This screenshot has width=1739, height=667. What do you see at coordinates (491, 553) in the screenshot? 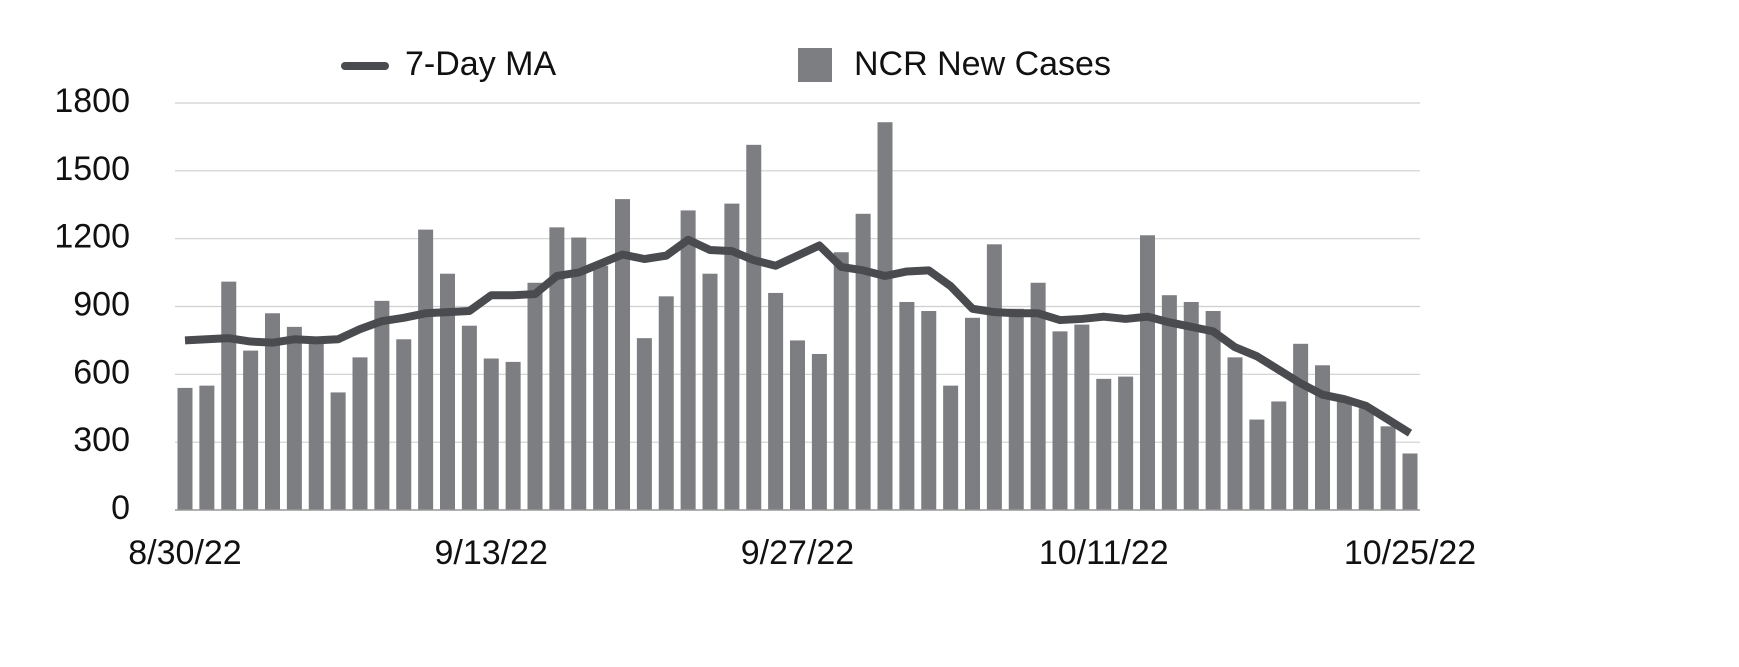
I see `x-tick-label: 9/13/22` at bounding box center [491, 553].